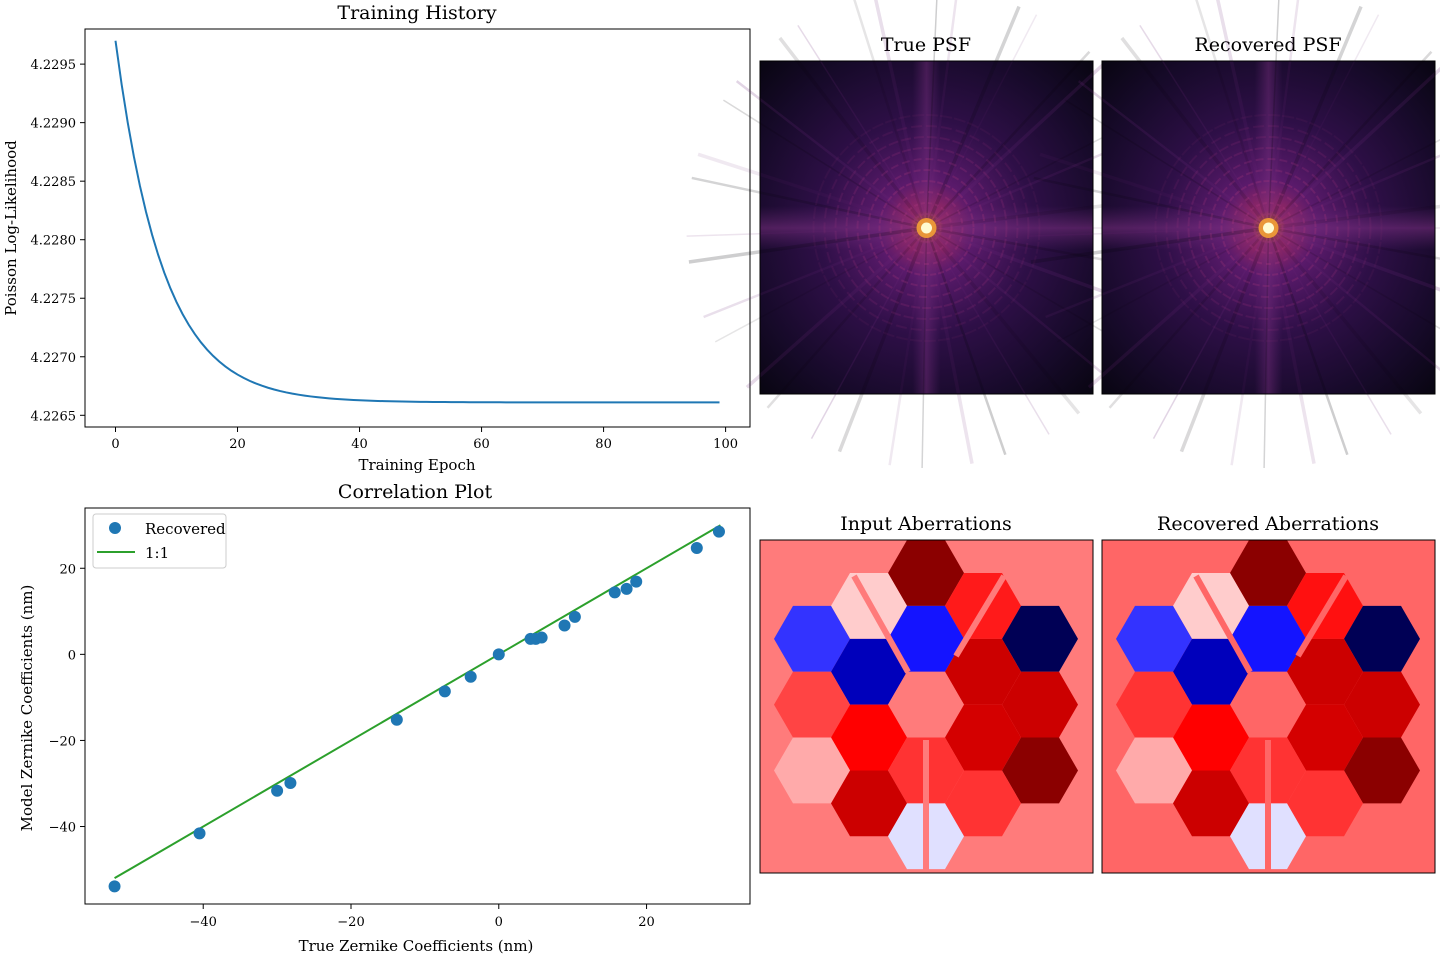 This screenshot has height=960, width=1440. What do you see at coordinates (415, 492) in the screenshot?
I see `chart-title: Correlation Plot` at bounding box center [415, 492].